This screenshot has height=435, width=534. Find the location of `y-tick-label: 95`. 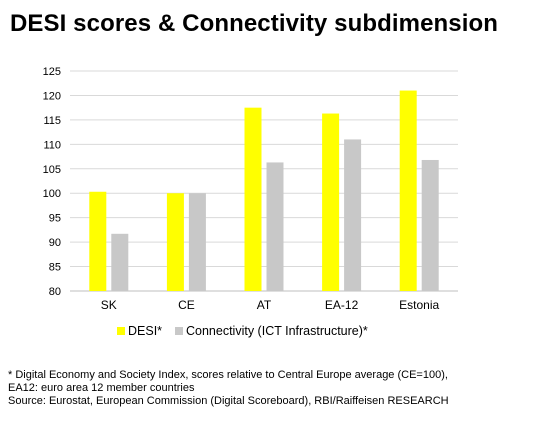

y-tick-label: 95 is located at coordinates (55, 219).